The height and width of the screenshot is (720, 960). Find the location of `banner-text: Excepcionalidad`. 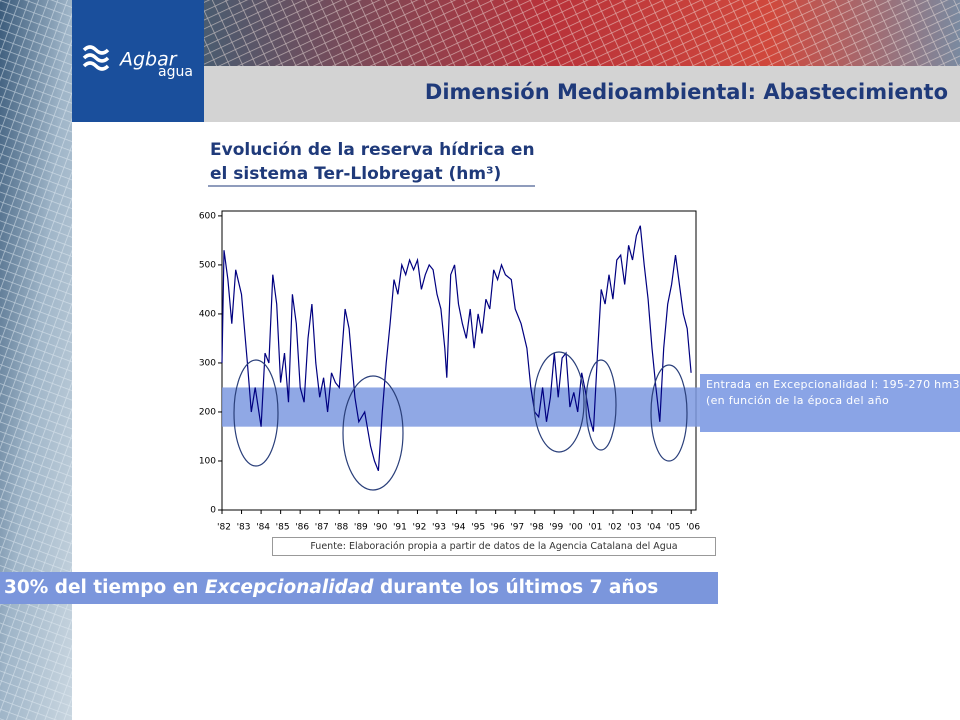

banner-text: Excepcionalidad is located at coordinates (289, 587).